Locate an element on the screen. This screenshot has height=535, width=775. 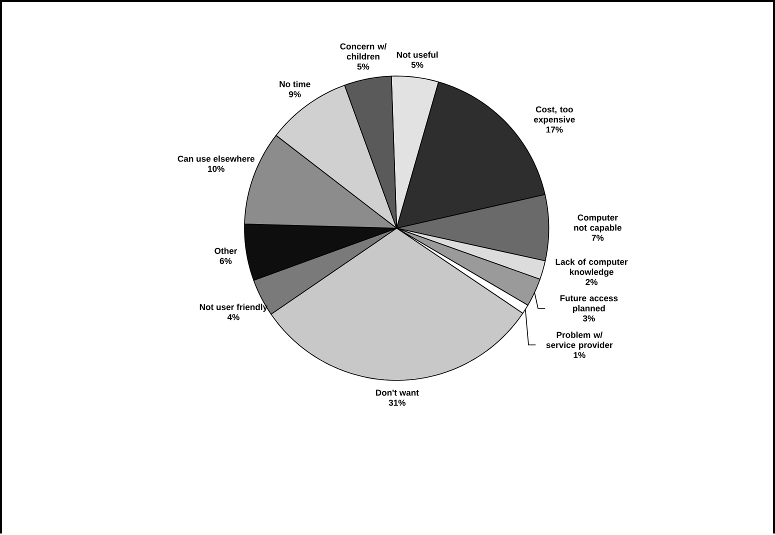
data-label: 4% is located at coordinates (233, 317).